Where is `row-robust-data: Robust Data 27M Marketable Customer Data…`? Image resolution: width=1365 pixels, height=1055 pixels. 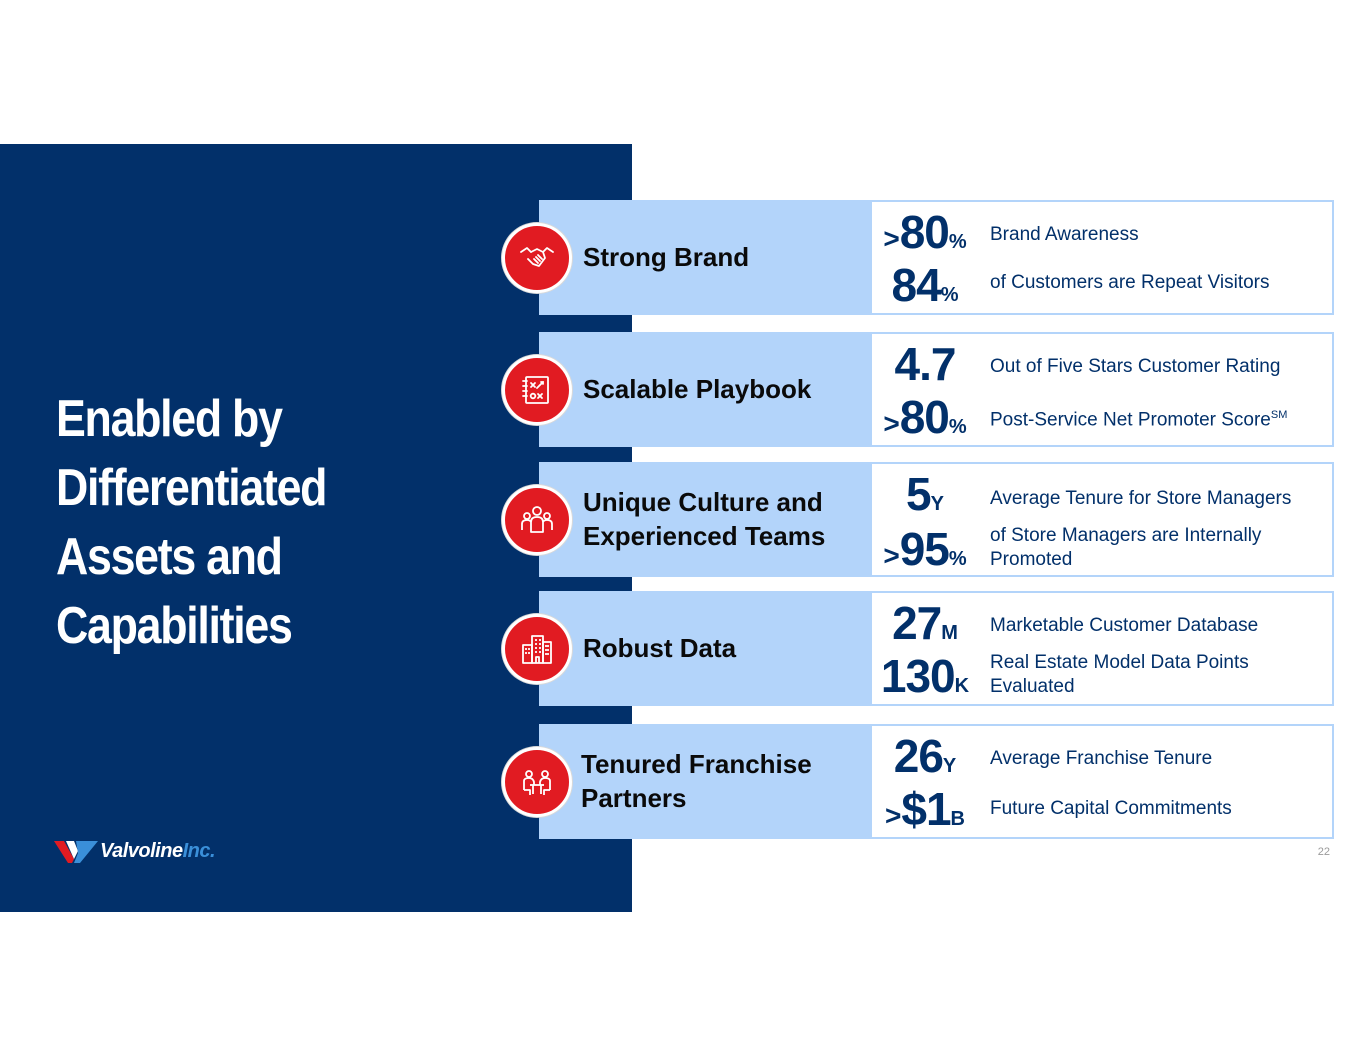
row-robust-data: Robust Data 27M Marketable Customer Data… is located at coordinates (682, 648).